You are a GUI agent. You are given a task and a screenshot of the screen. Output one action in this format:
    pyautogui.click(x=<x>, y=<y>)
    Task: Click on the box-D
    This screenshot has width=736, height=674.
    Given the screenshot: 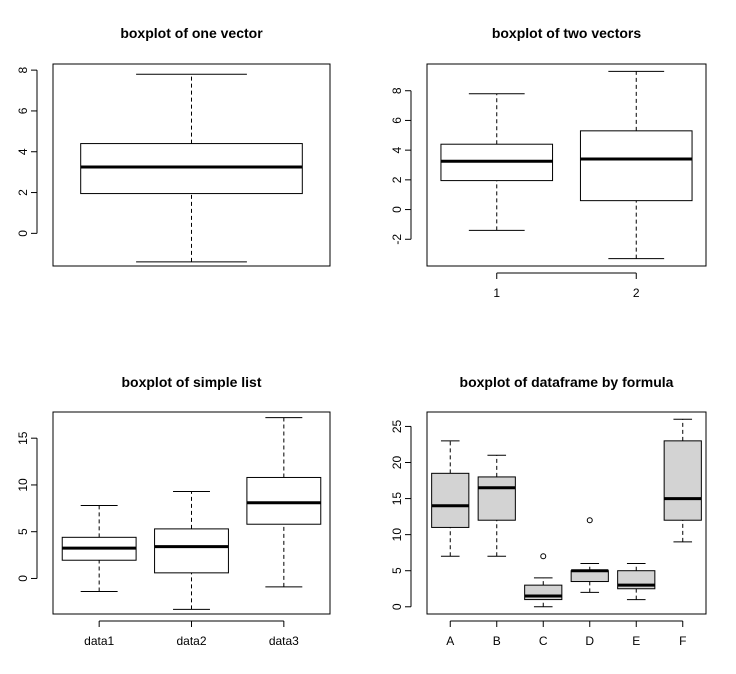 What is the action you would take?
    pyautogui.click(x=589, y=555)
    